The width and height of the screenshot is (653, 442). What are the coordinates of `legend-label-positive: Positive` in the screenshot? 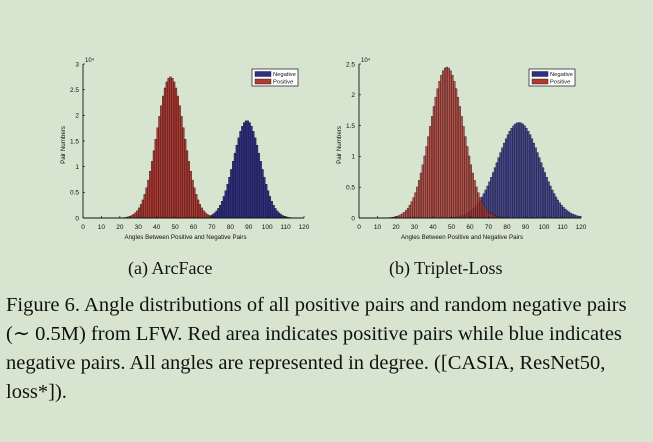 It's located at (283, 83).